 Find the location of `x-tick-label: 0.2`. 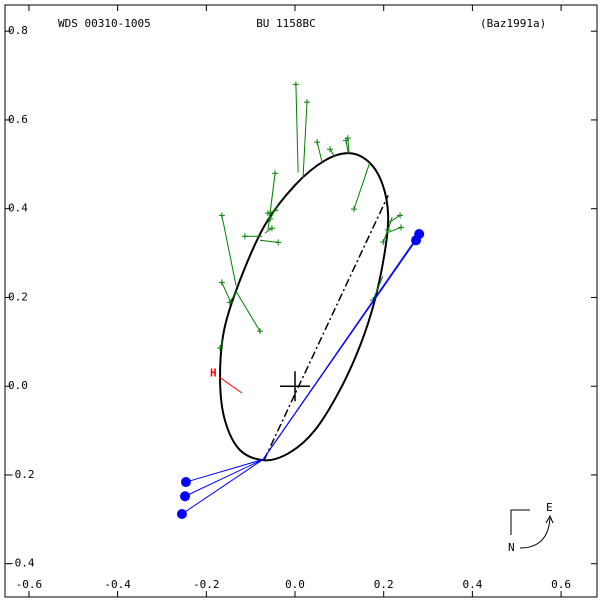

x-tick-label: 0.2 is located at coordinates (384, 584).